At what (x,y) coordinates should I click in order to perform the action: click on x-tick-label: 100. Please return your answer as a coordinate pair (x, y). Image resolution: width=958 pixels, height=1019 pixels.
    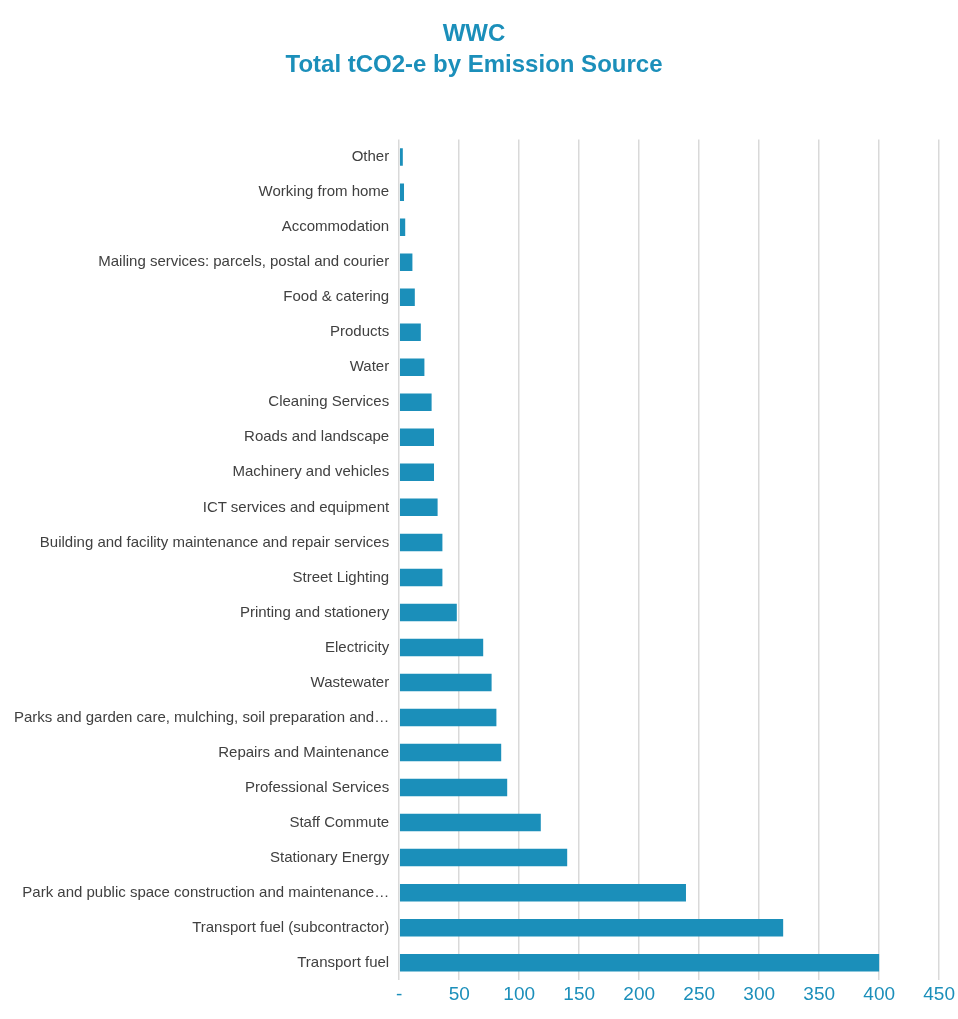
    Looking at the image, I should click on (519, 993).